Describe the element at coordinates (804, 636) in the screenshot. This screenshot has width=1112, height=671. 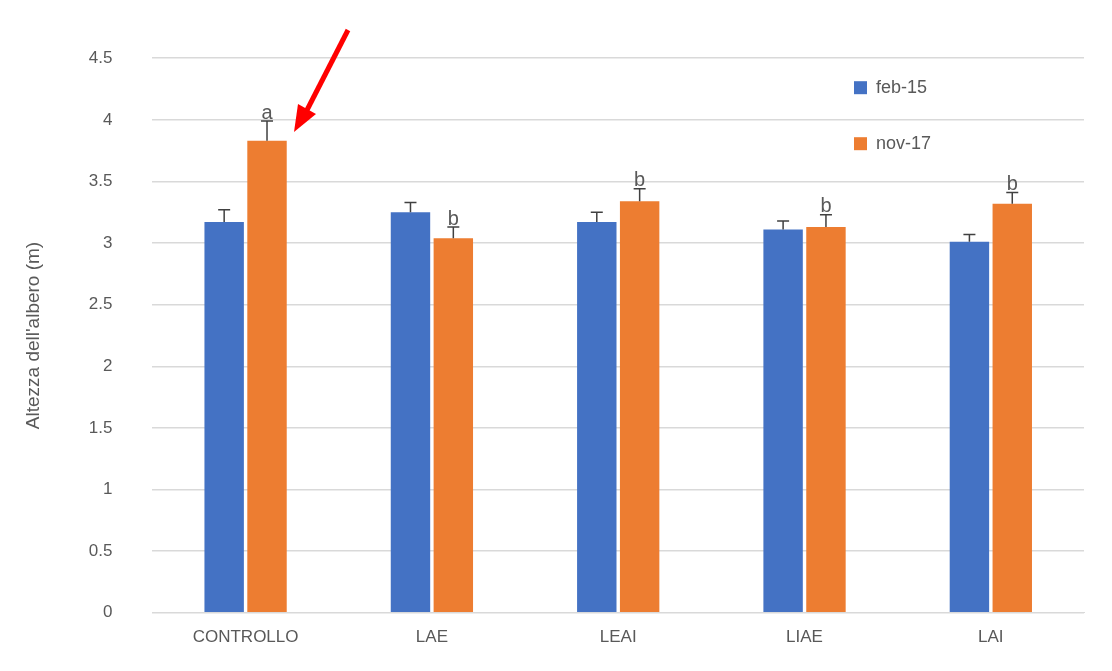
I see `x-tick-label: LIAE` at that location.